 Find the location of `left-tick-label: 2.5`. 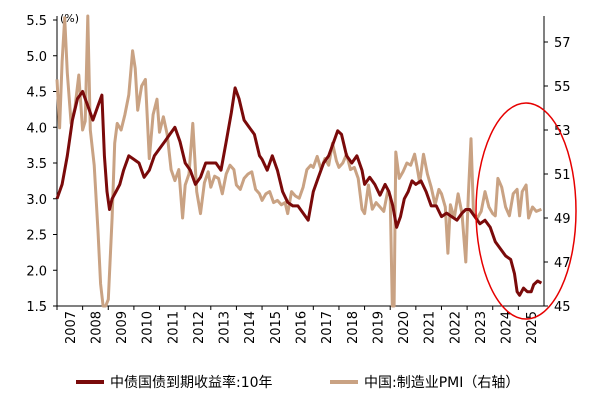

left-tick-label: 2.5 is located at coordinates (36, 236).